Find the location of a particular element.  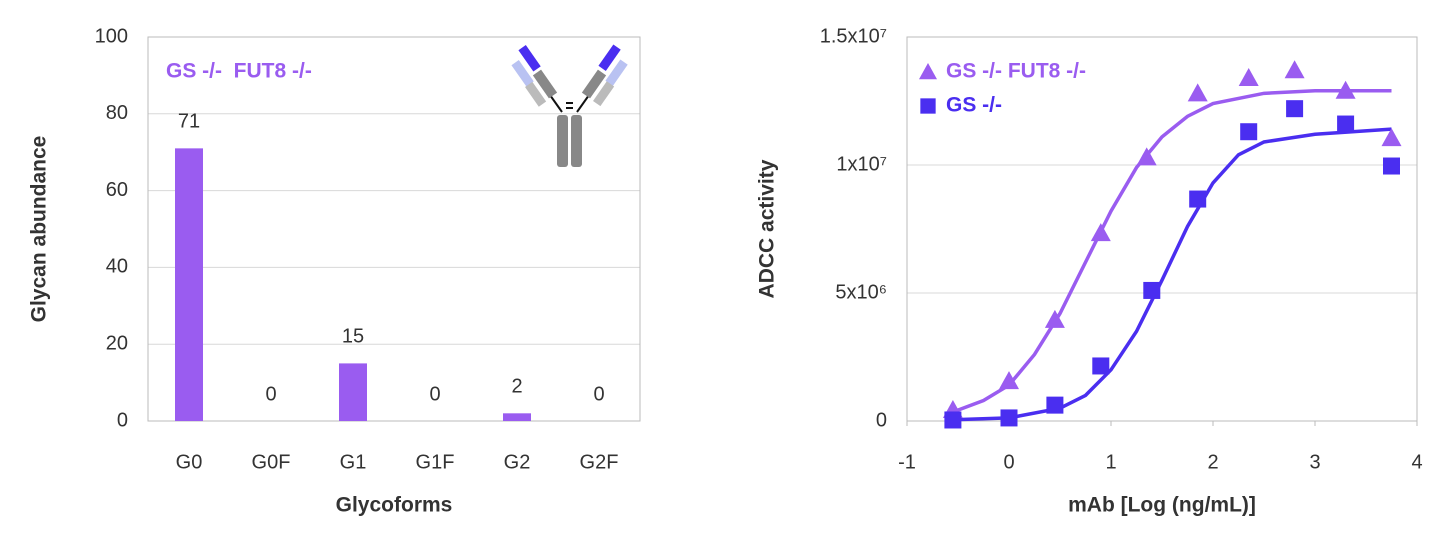

y-tick-label: 100 is located at coordinates (111, 36).